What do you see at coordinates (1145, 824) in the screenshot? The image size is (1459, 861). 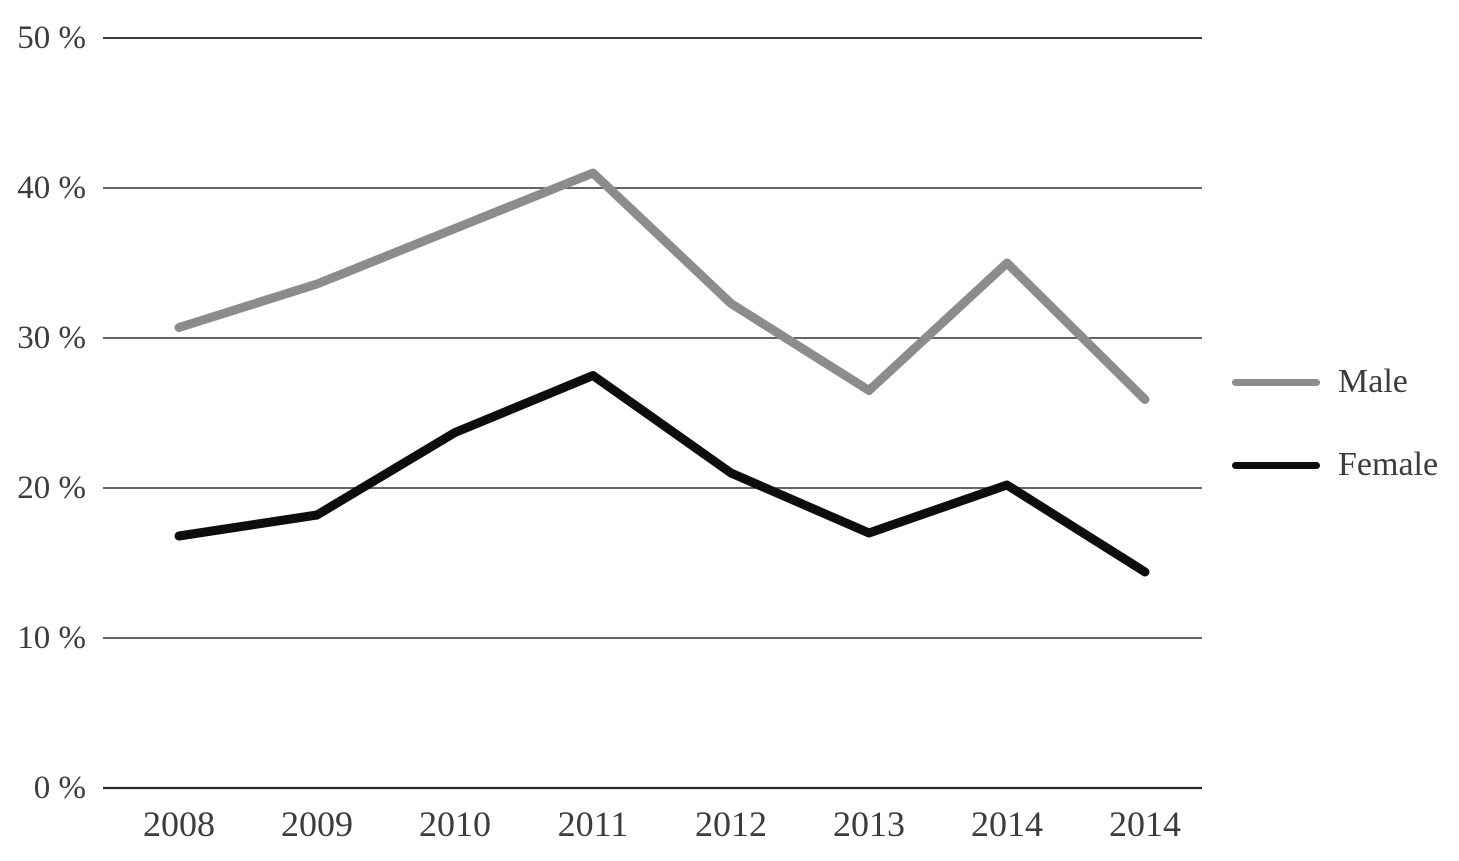 I see `x-tick-label-7: 2014` at bounding box center [1145, 824].